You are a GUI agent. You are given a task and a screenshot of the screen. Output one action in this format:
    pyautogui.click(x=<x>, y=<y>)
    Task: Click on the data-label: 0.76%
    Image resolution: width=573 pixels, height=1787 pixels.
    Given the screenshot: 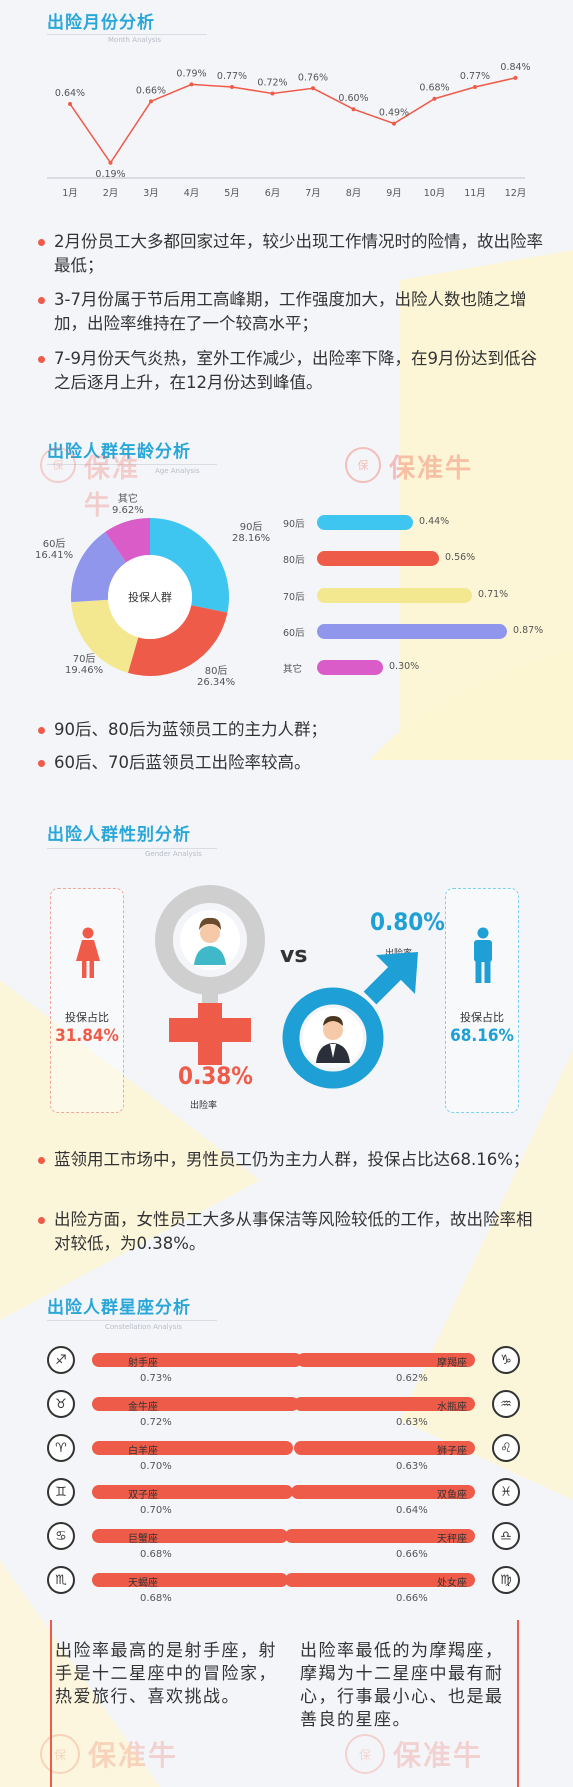 What is the action you would take?
    pyautogui.click(x=313, y=77)
    